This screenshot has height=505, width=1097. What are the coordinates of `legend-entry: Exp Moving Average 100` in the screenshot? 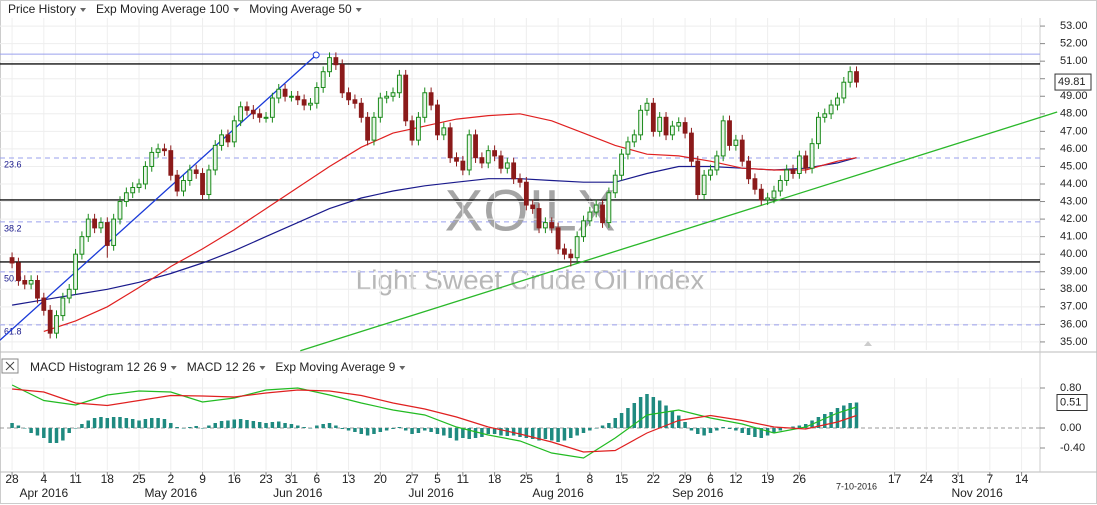 It's located at (163, 9).